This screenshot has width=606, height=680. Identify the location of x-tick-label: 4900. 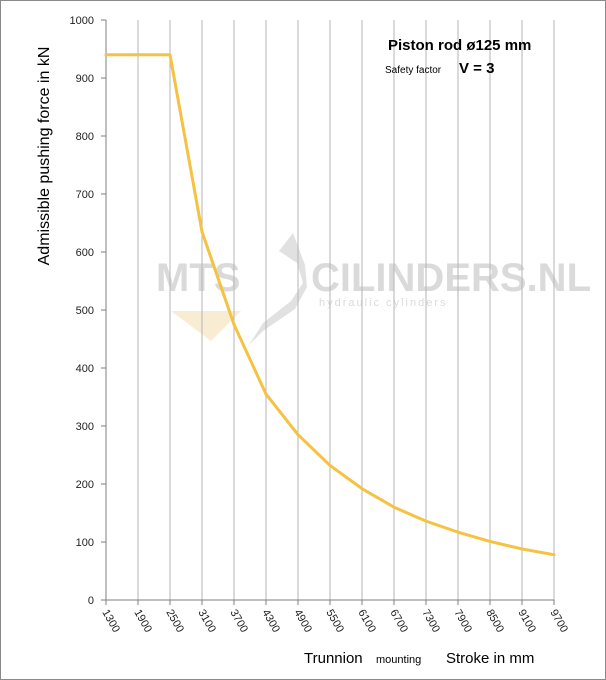
(302, 621).